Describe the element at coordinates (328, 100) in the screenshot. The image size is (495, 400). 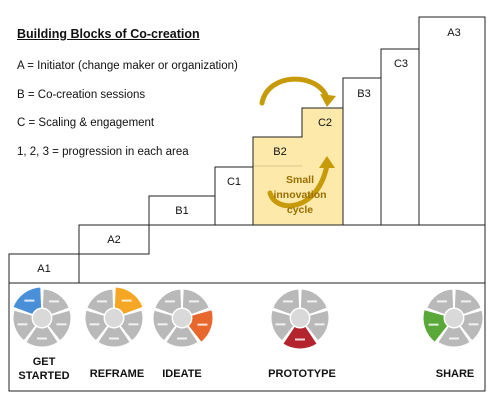
I see `cycle-arrow-top-head-icon` at that location.